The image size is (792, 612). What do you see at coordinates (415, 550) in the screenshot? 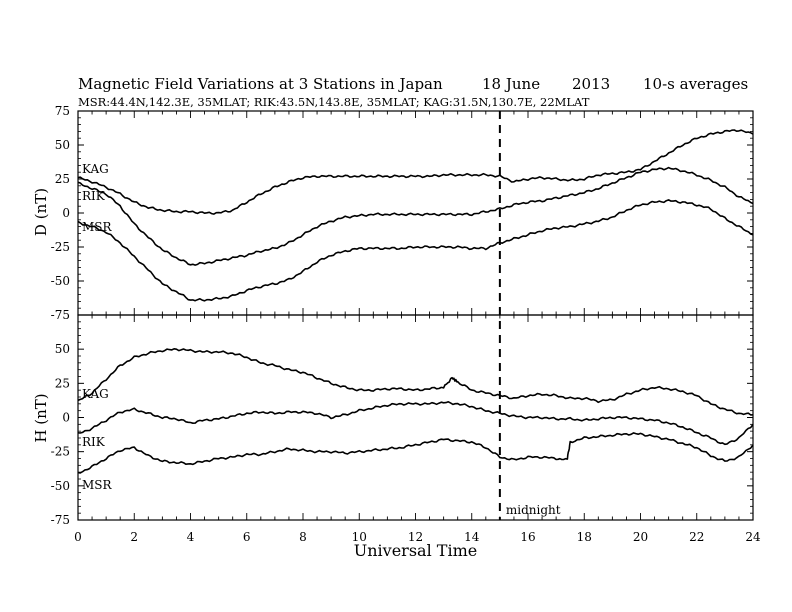
I see `x-axis-label: Universal Time` at bounding box center [415, 550].